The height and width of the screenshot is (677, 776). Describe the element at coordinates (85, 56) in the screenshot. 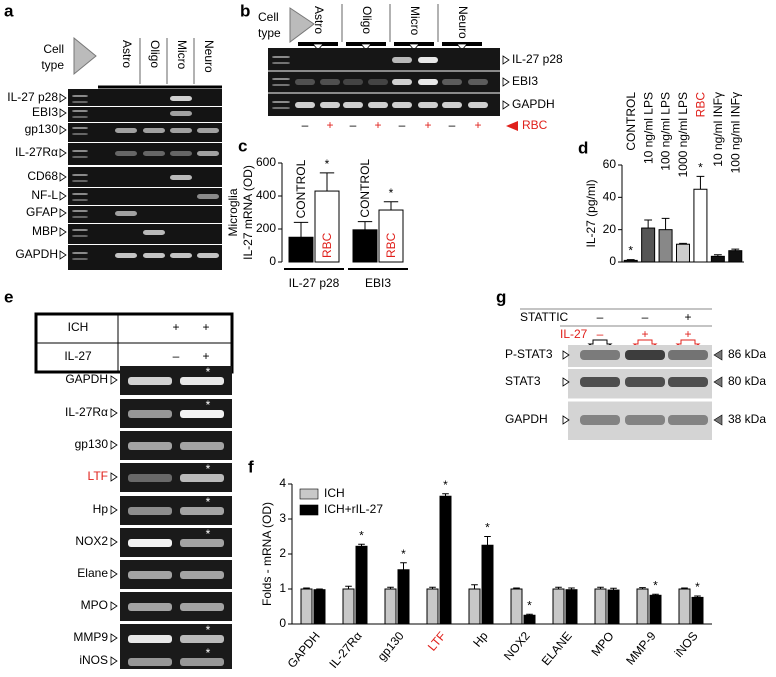

I see `header-arrow` at that location.